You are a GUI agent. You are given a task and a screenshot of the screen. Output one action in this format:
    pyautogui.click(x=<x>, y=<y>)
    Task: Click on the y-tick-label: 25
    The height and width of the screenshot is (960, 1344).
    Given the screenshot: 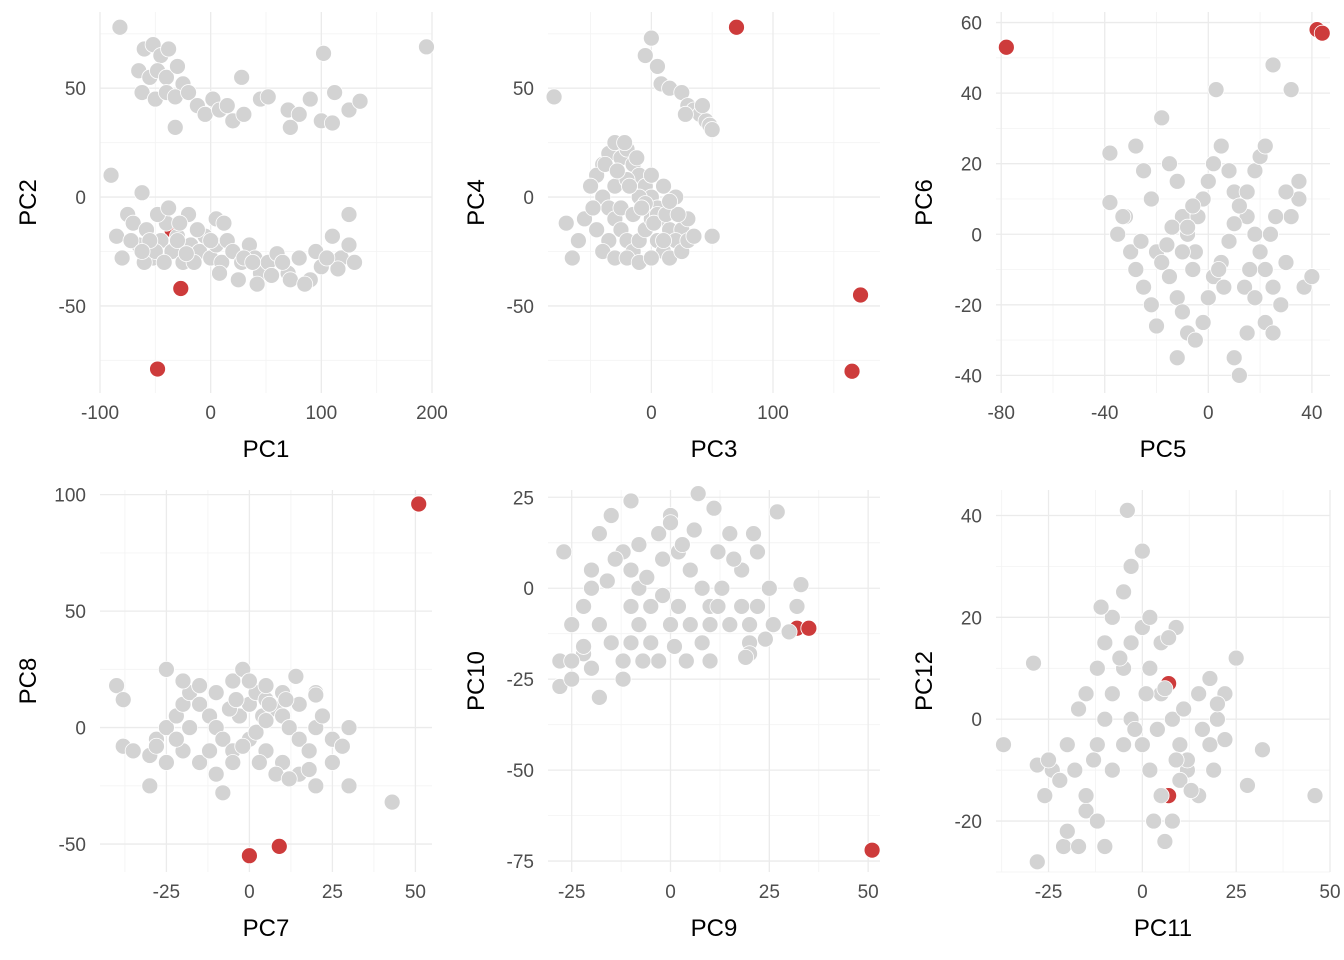 What is the action you would take?
    pyautogui.click(x=523, y=498)
    